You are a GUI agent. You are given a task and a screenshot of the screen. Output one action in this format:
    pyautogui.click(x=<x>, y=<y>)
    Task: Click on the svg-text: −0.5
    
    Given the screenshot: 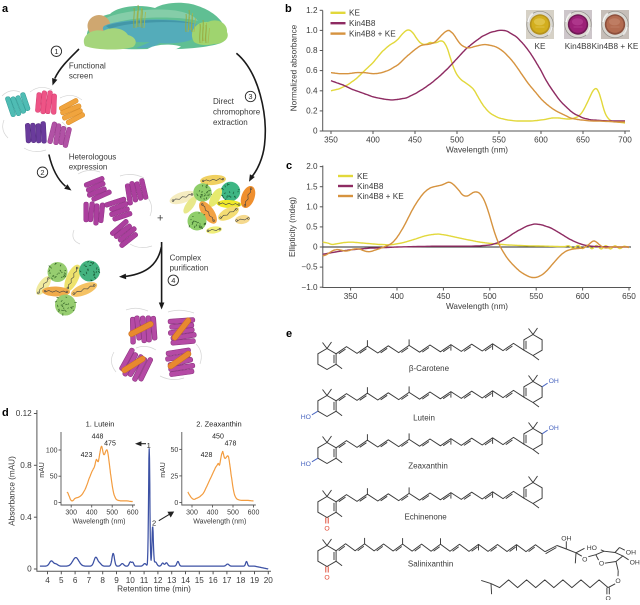 What is the action you would take?
    pyautogui.click(x=309, y=267)
    